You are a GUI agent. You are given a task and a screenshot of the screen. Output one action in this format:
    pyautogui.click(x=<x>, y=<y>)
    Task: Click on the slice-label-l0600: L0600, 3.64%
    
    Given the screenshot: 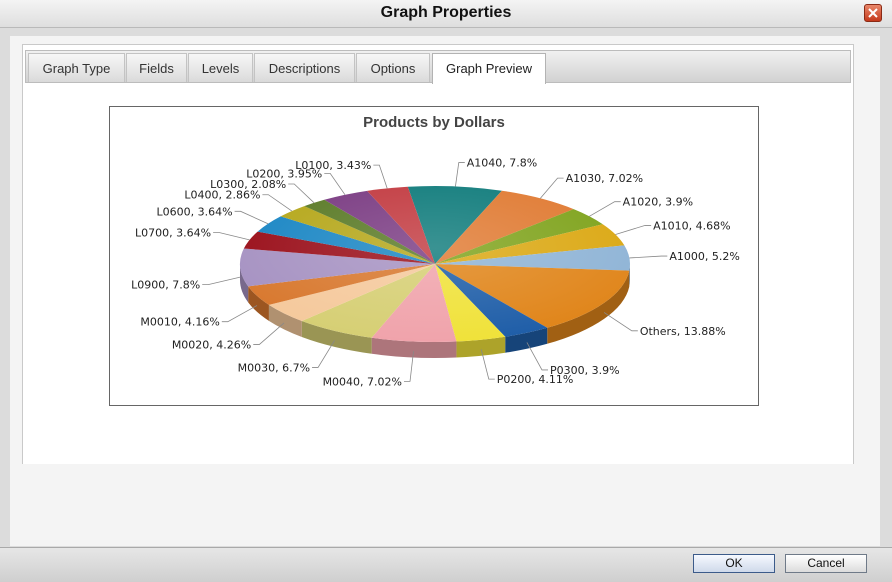 What is the action you would take?
    pyautogui.click(x=195, y=211)
    